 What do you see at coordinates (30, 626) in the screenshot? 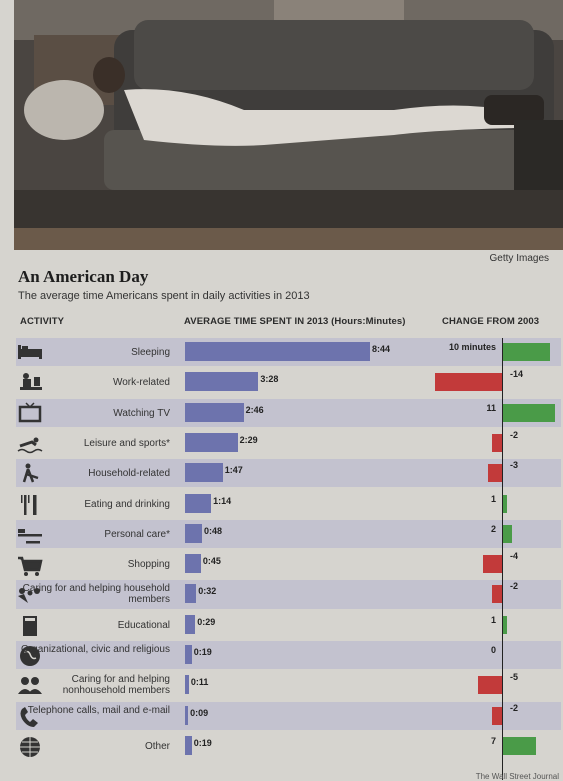
I see `book-icon` at bounding box center [30, 626].